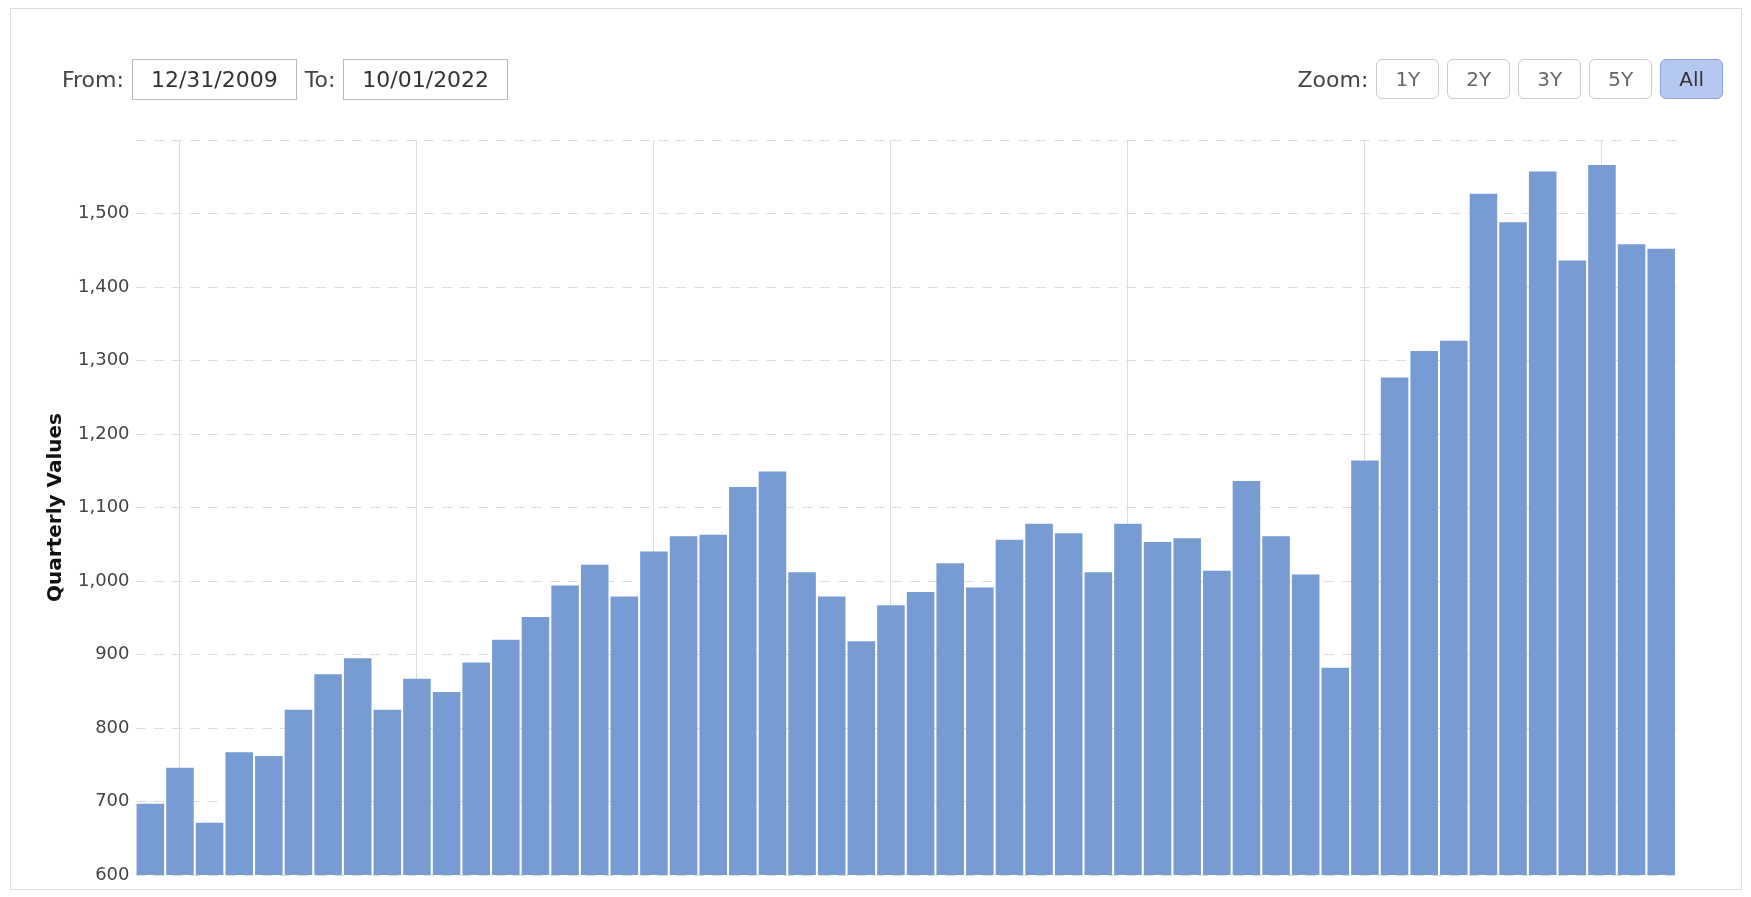 The width and height of the screenshot is (1751, 897). I want to click on date-field: 12/31/2009, so click(214, 79).